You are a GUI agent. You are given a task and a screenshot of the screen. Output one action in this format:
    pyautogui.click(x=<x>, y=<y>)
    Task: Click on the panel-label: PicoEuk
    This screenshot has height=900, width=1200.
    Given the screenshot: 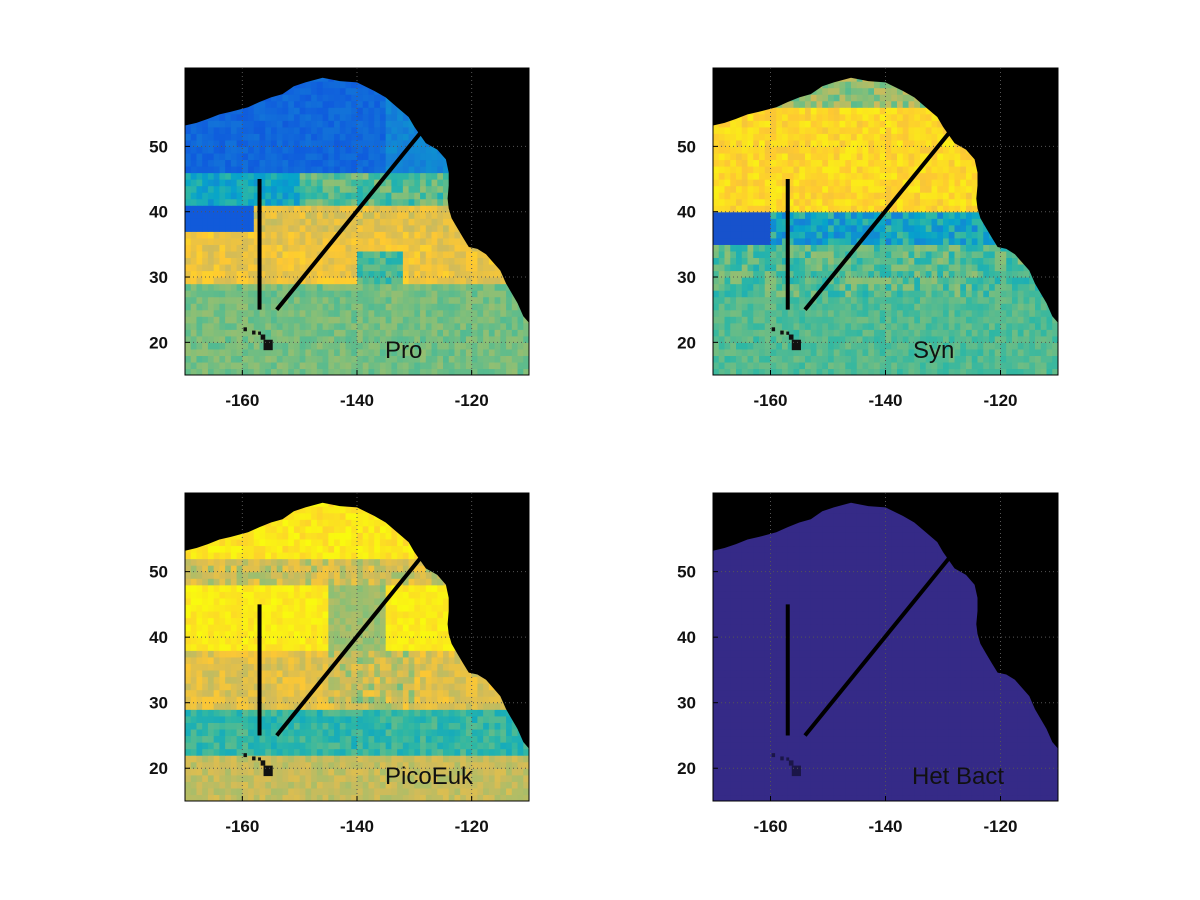 What is the action you would take?
    pyautogui.click(x=429, y=776)
    